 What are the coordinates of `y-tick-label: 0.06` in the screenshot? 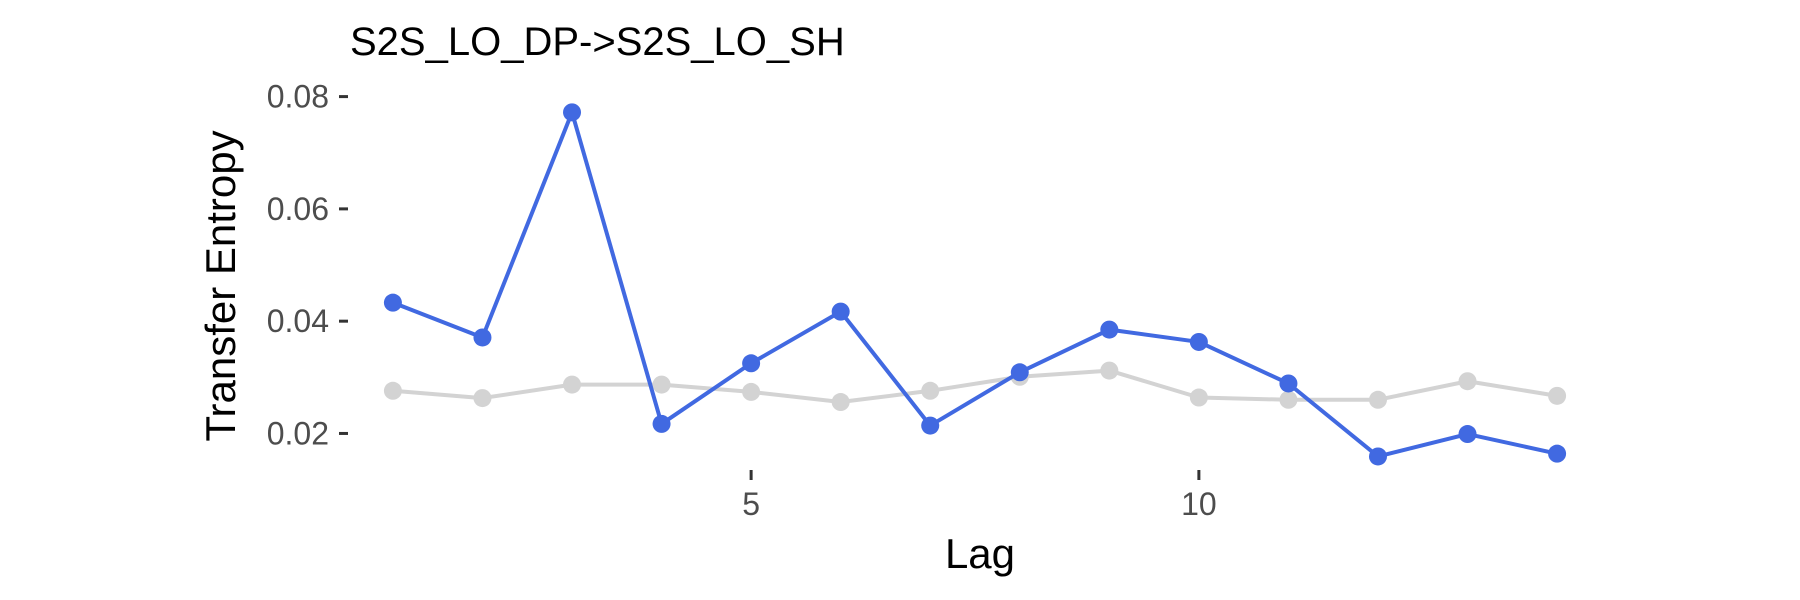 It's located at (298, 209).